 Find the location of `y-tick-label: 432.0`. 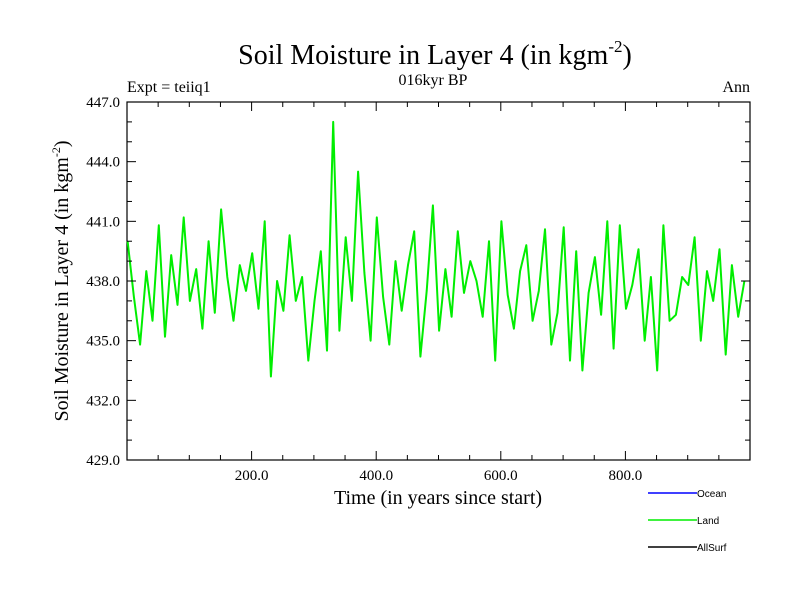

y-tick-label: 432.0 is located at coordinates (103, 401).